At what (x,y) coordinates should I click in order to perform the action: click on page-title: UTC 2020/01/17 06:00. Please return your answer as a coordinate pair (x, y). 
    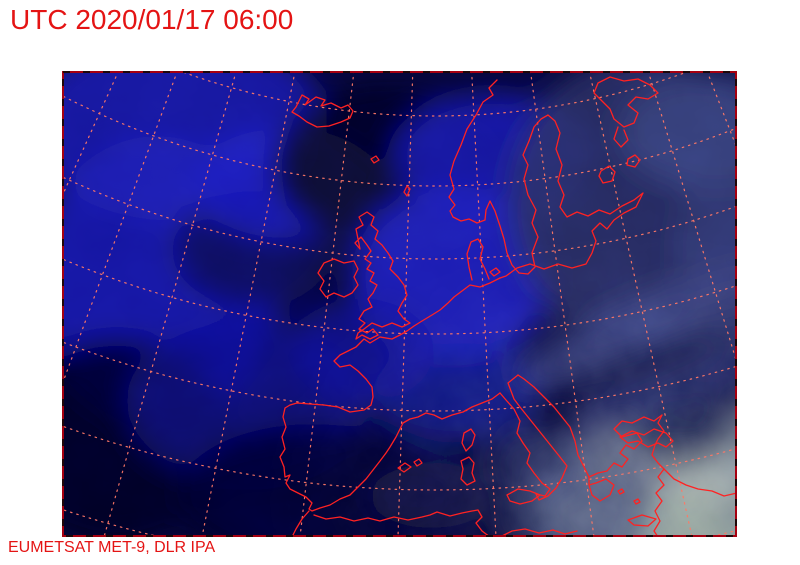
    Looking at the image, I should click on (152, 19).